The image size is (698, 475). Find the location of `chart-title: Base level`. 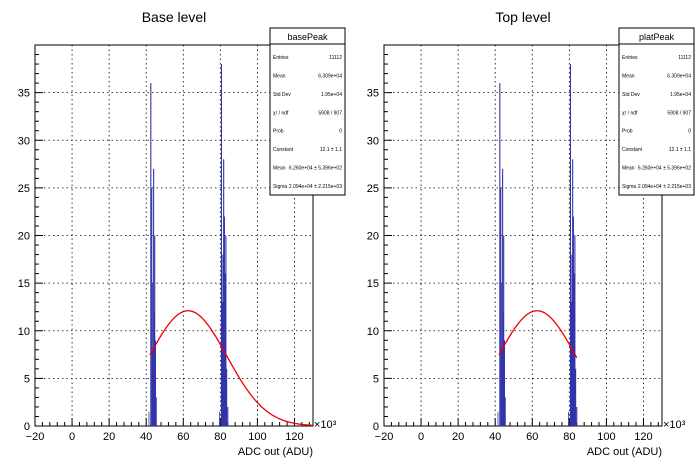

chart-title: Base level is located at coordinates (174, 17).